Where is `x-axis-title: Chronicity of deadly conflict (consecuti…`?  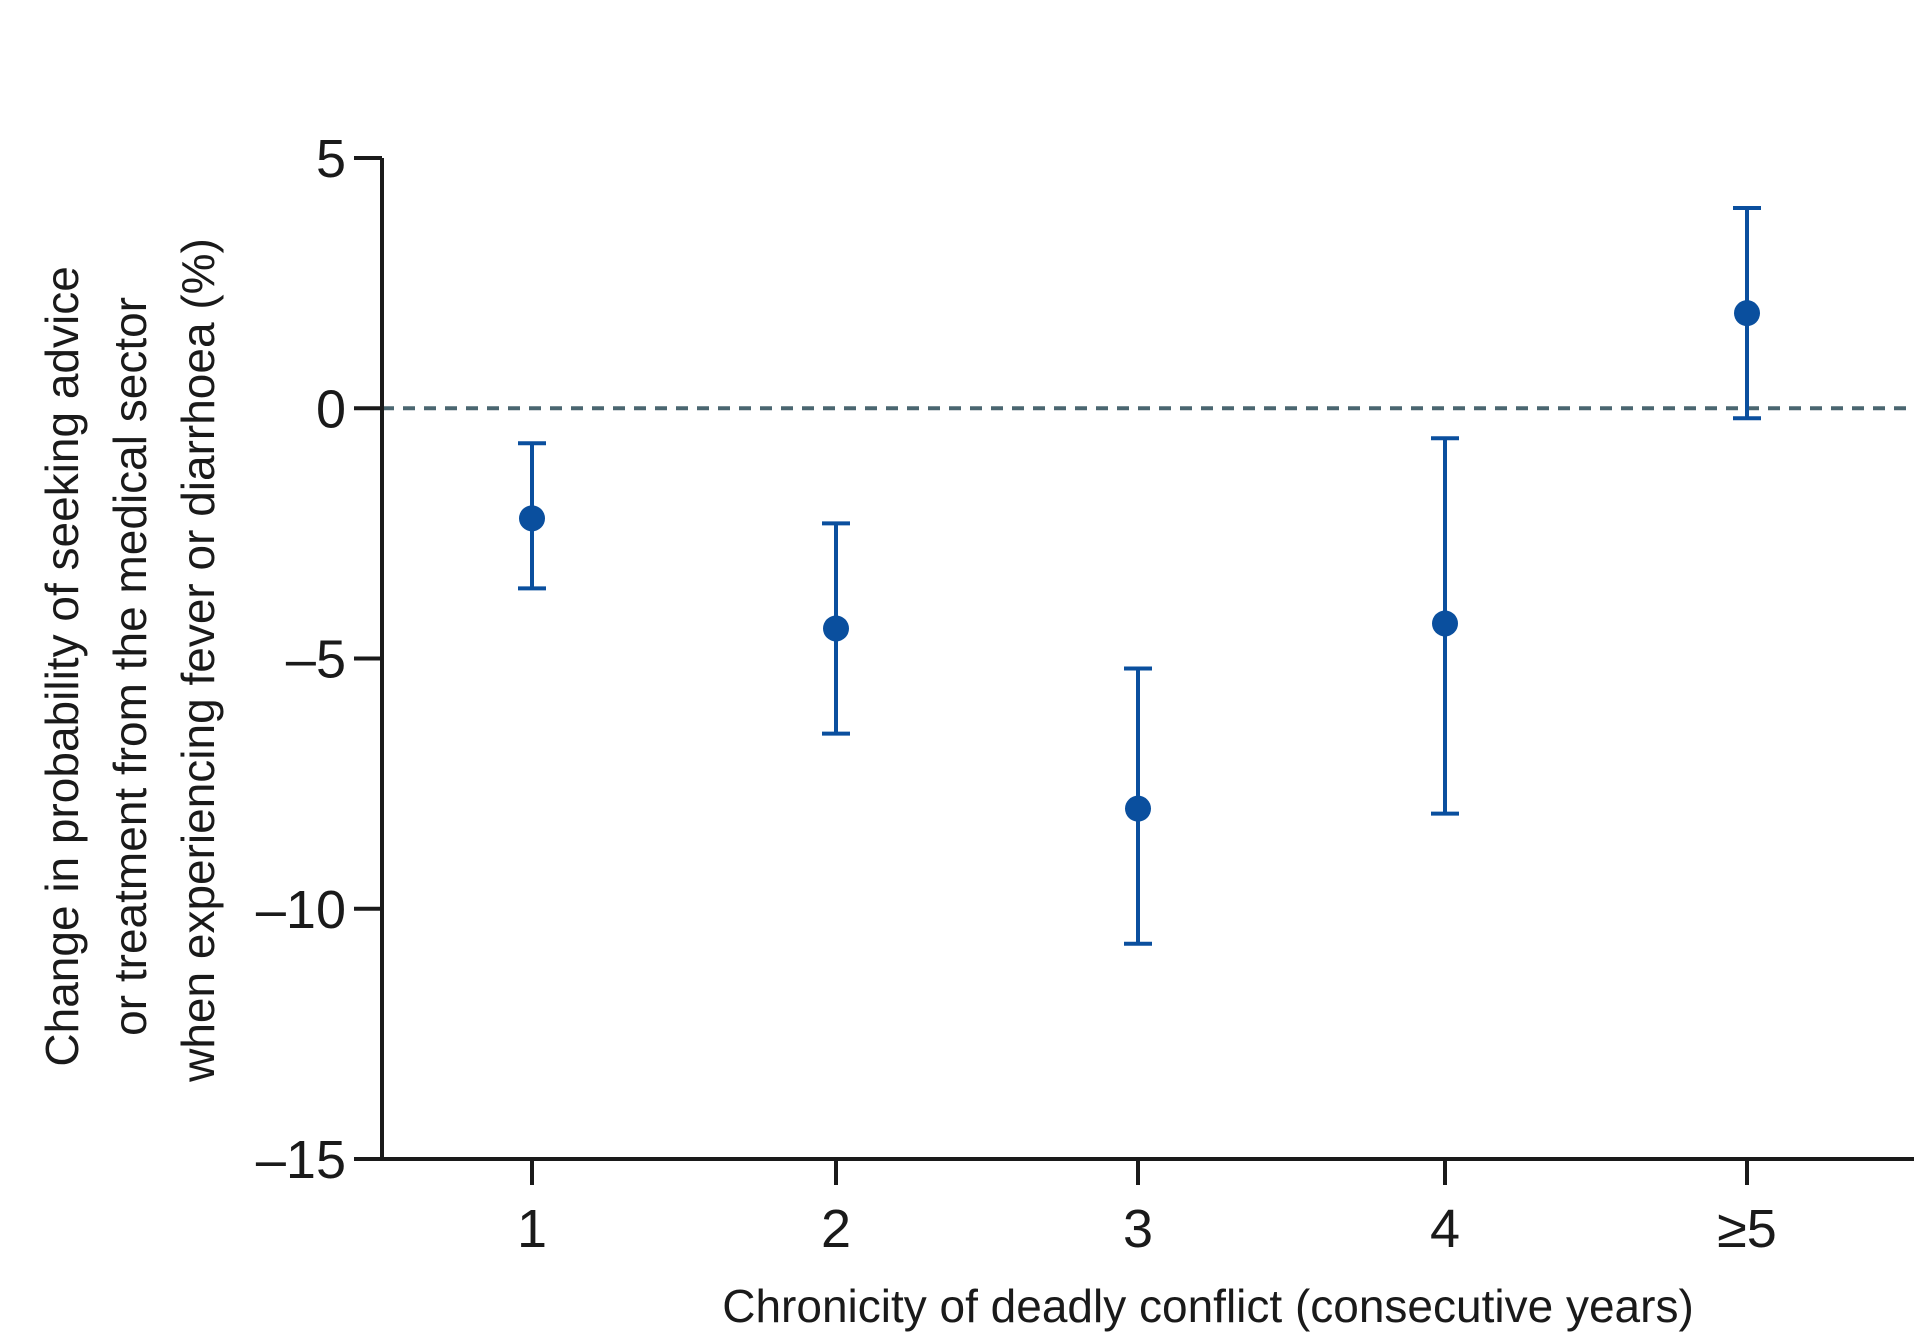
x-axis-title: Chronicity of deadly conflict (consecuti… is located at coordinates (1208, 1306).